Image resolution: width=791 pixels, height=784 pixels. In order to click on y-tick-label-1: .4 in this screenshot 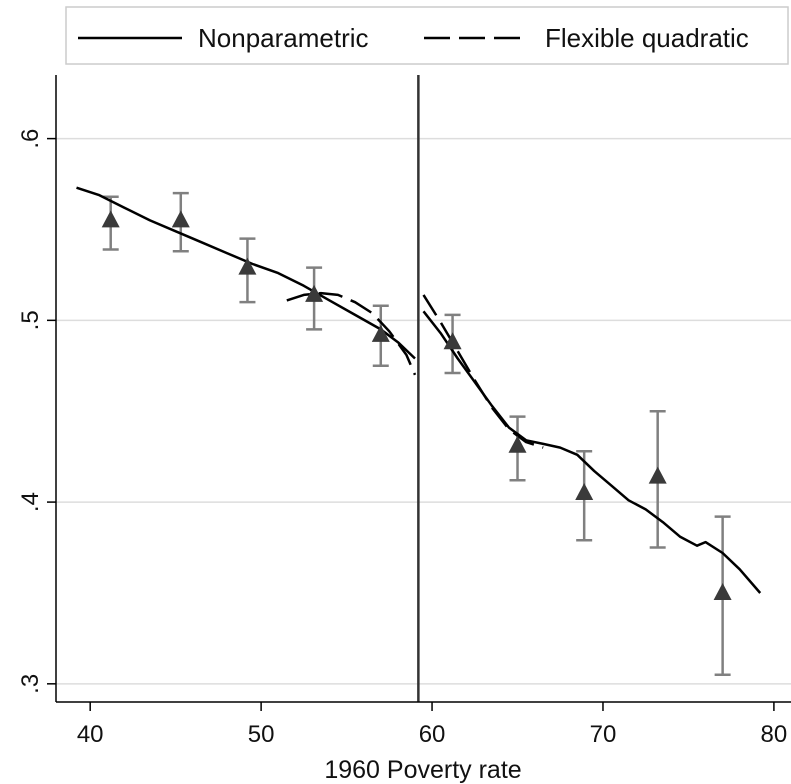, I will do `click(30, 502)`.